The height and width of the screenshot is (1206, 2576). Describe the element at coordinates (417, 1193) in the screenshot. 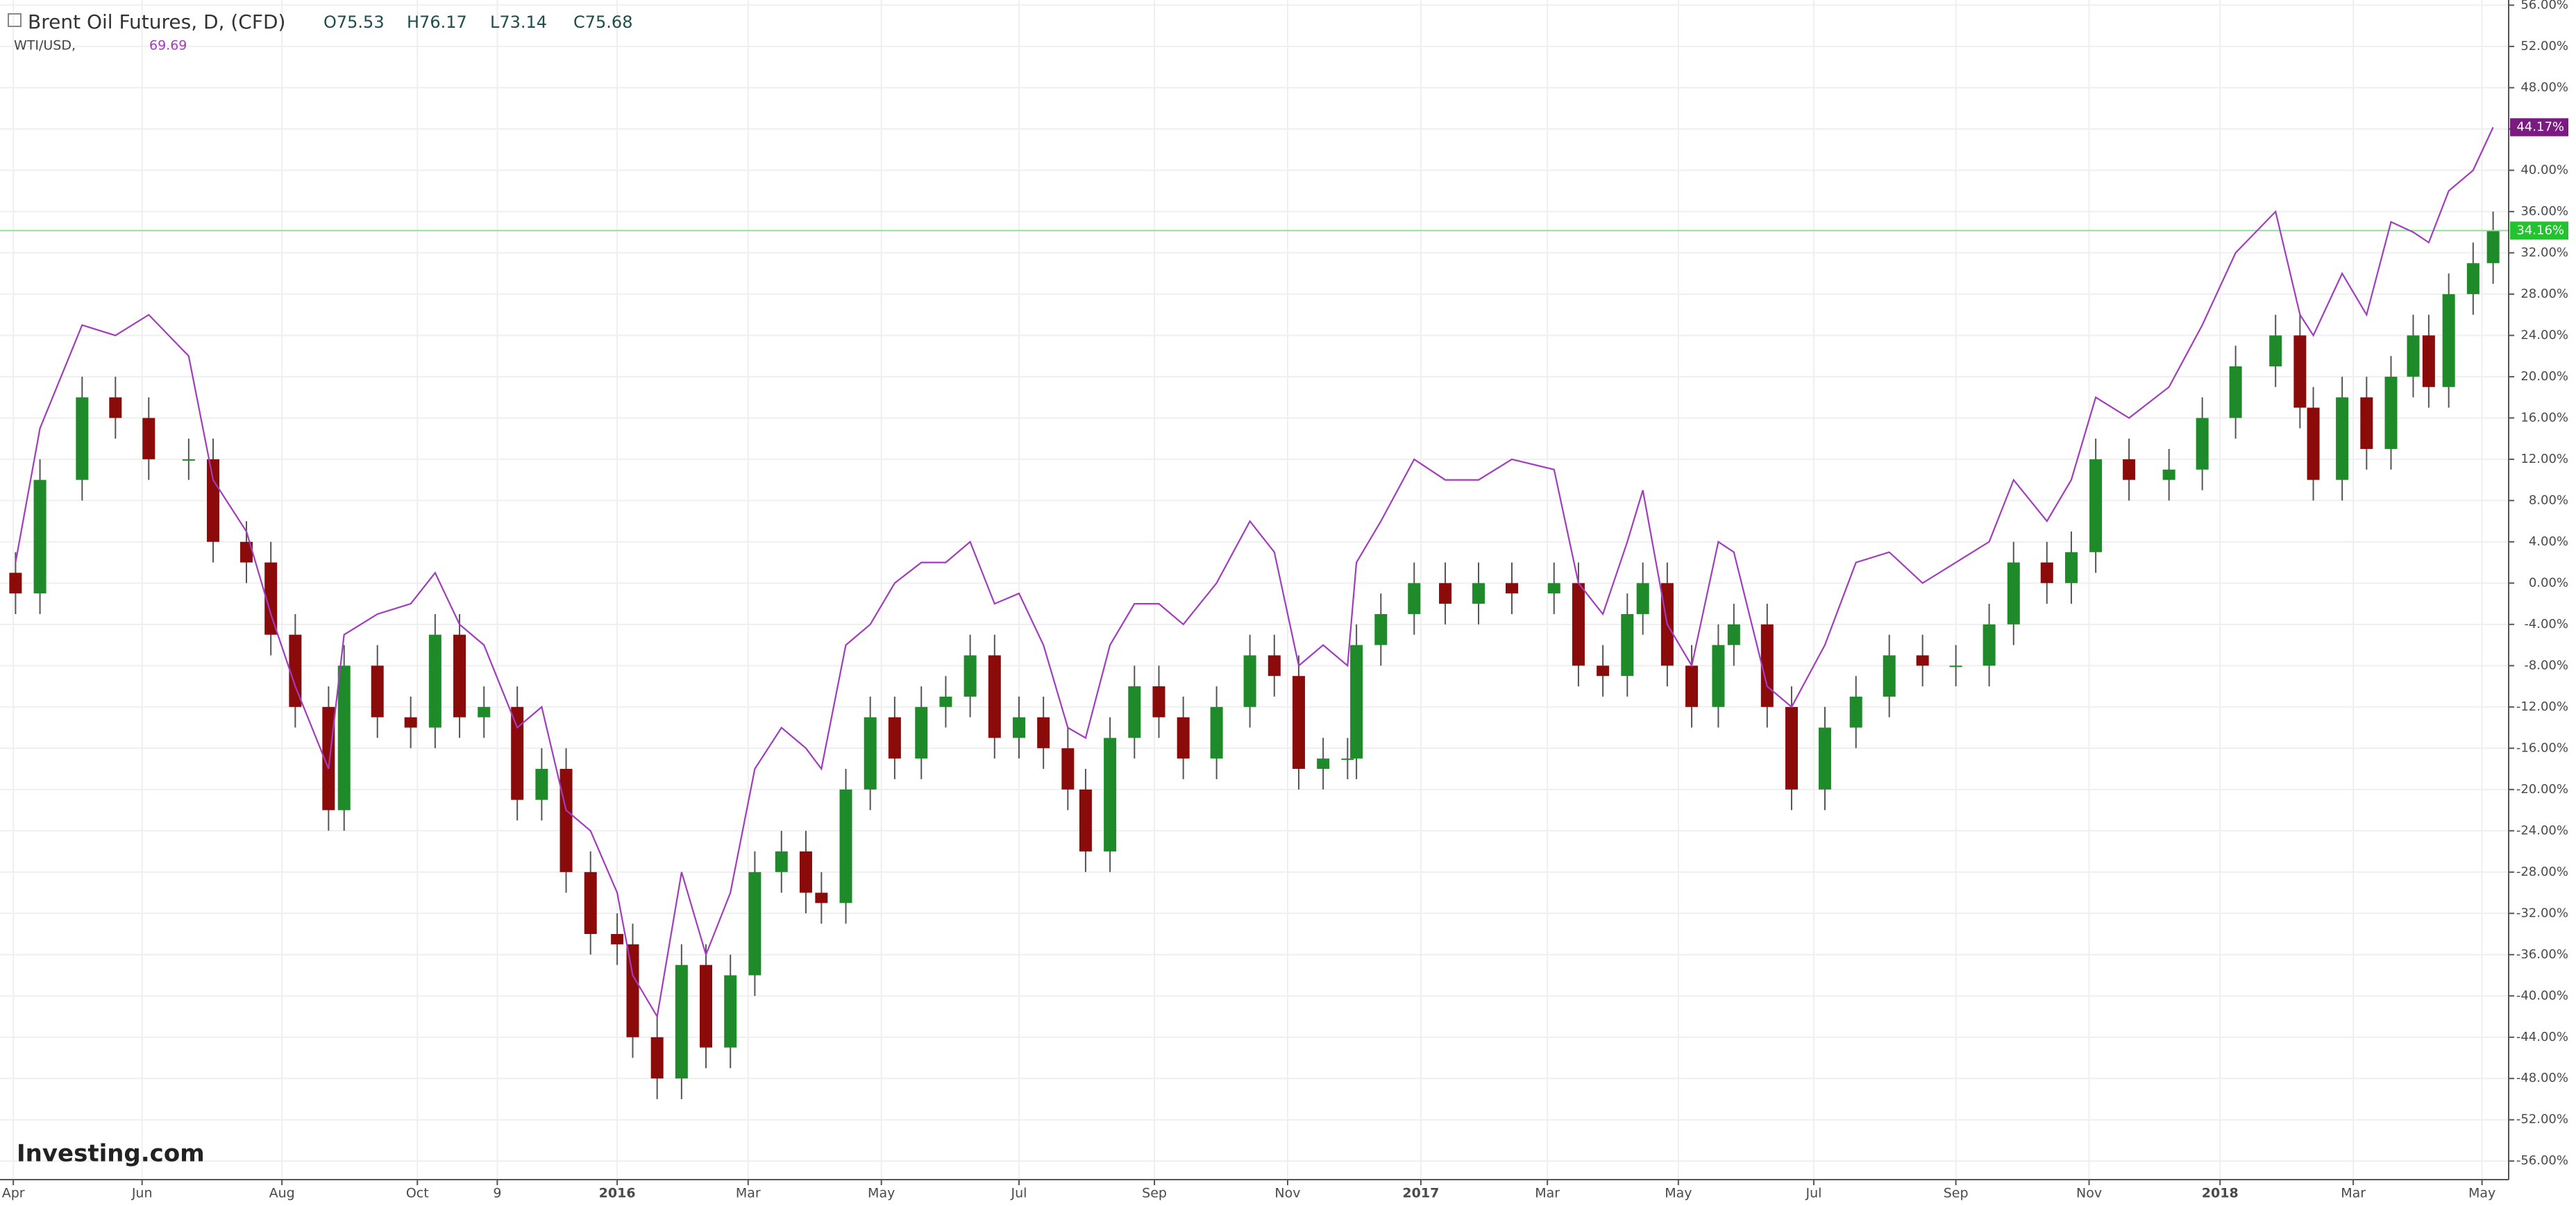

I see `x-tick-label: Oct` at that location.